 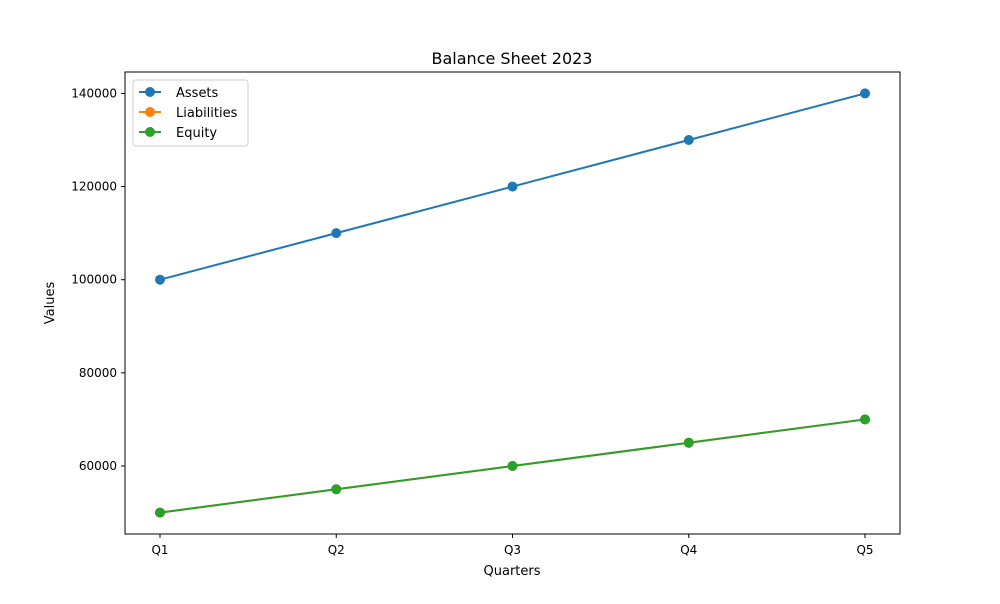 I want to click on legend-marker-liabilities, so click(x=150, y=112).